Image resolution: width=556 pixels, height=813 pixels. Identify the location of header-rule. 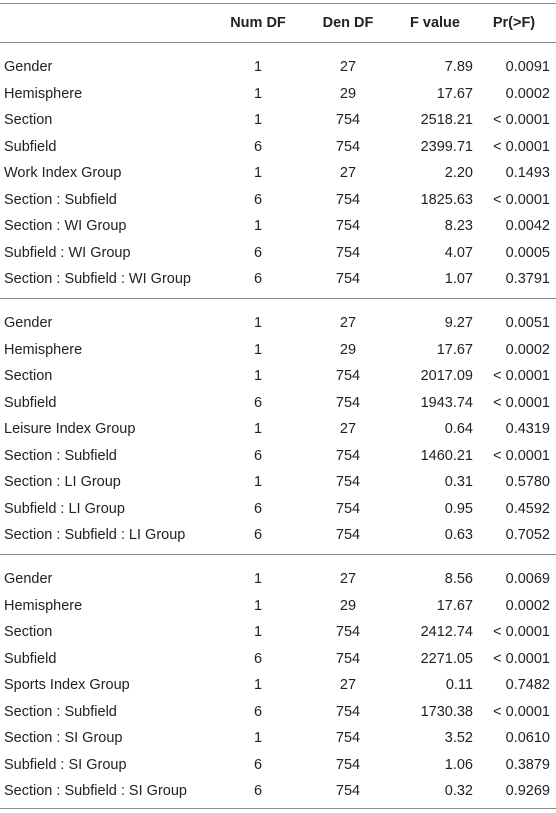
(278, 42).